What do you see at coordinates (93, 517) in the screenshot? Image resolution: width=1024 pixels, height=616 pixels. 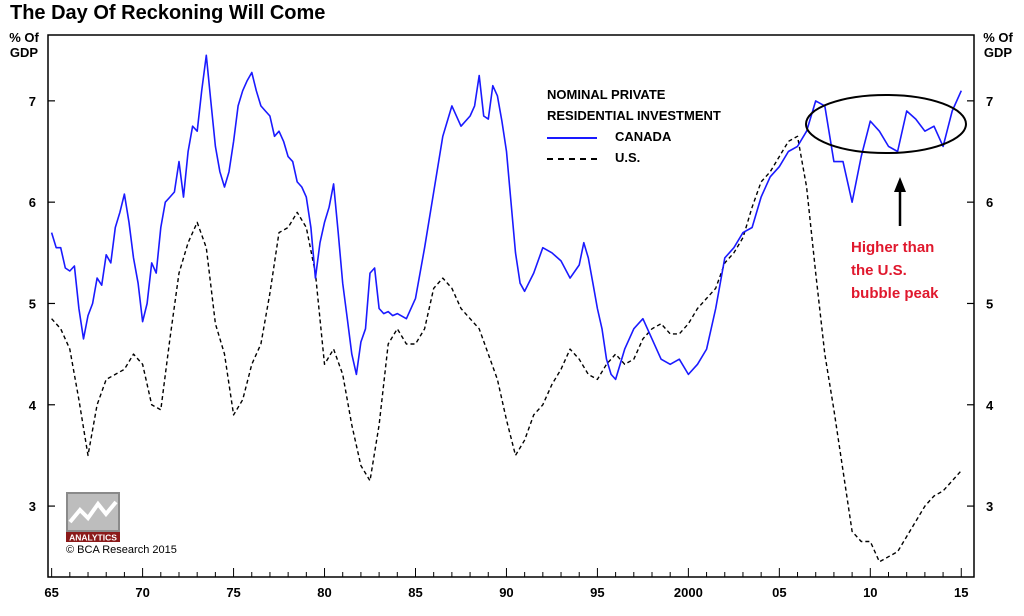 I see `bca-analytics-logo-icon: ANALYTICS` at bounding box center [93, 517].